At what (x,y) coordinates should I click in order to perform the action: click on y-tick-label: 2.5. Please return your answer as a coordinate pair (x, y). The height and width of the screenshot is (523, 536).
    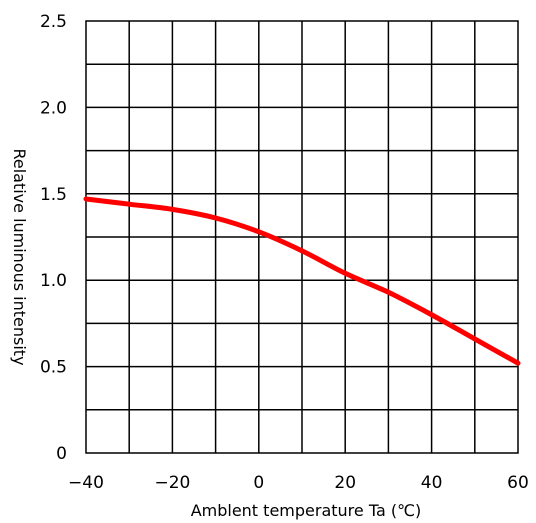
    Looking at the image, I should click on (53, 22).